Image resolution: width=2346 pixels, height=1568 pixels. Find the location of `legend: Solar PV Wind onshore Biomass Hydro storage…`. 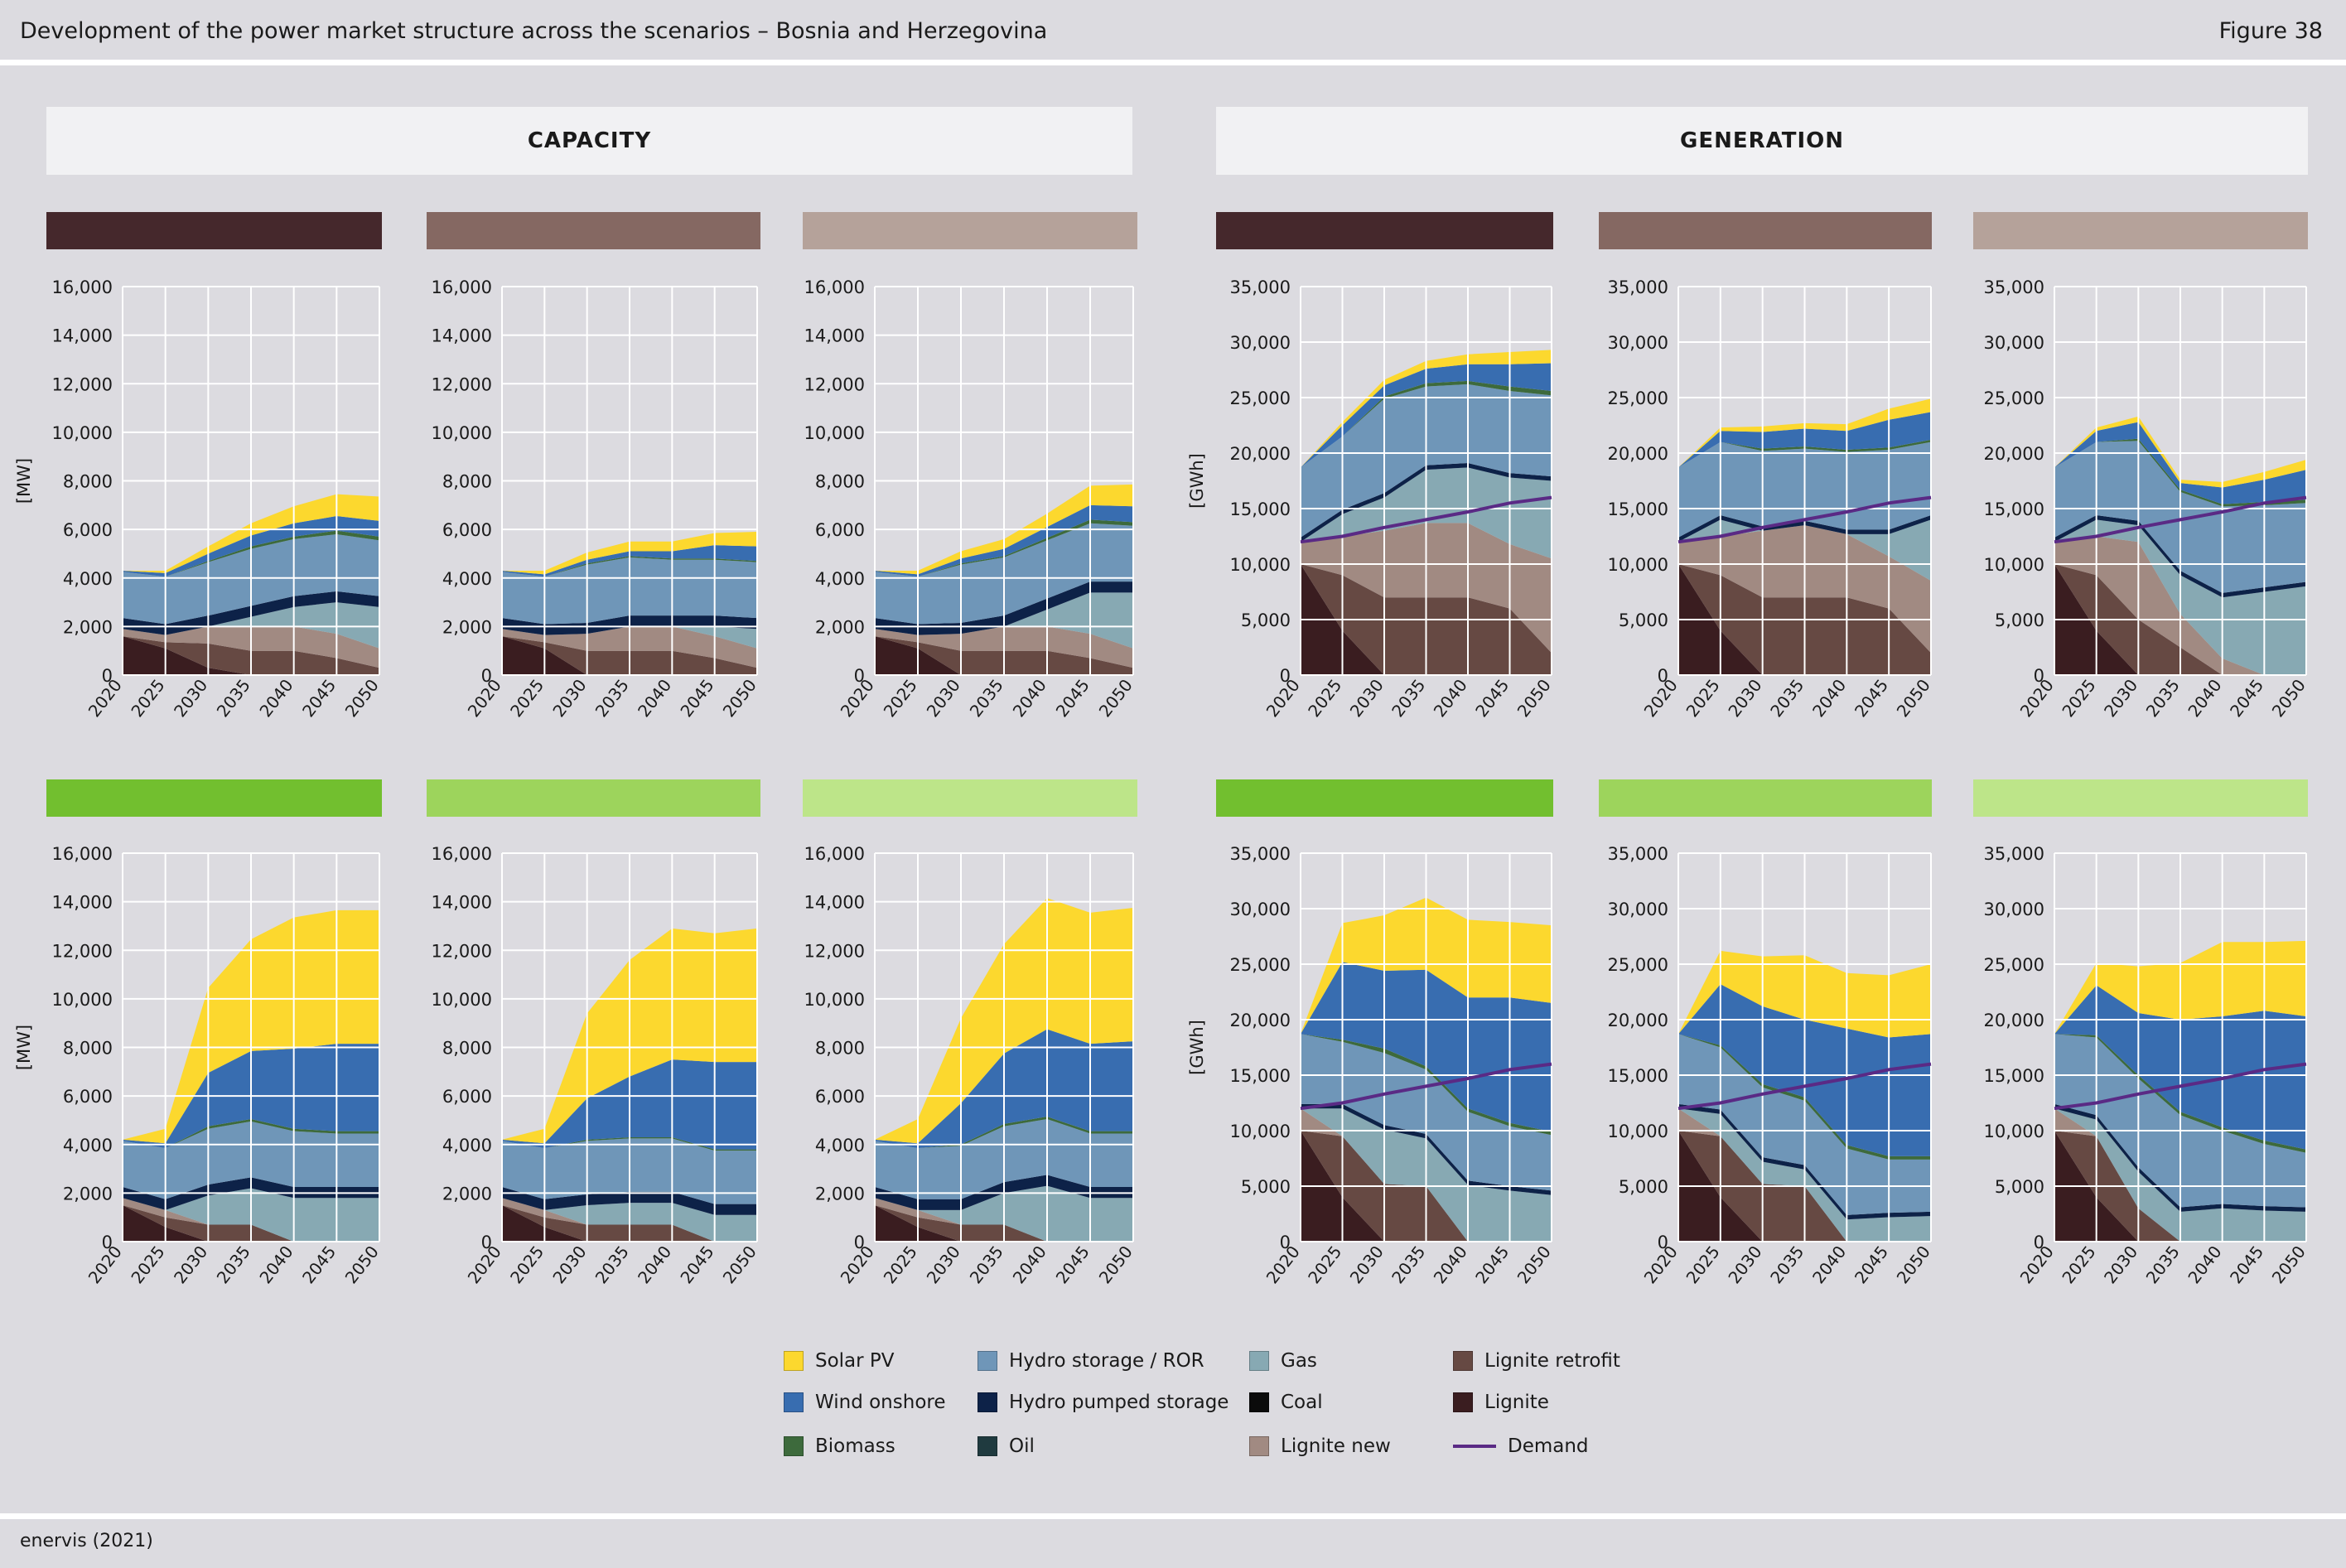

legend: Solar PV Wind onshore Biomass Hydro storage… is located at coordinates (1202, 1406).